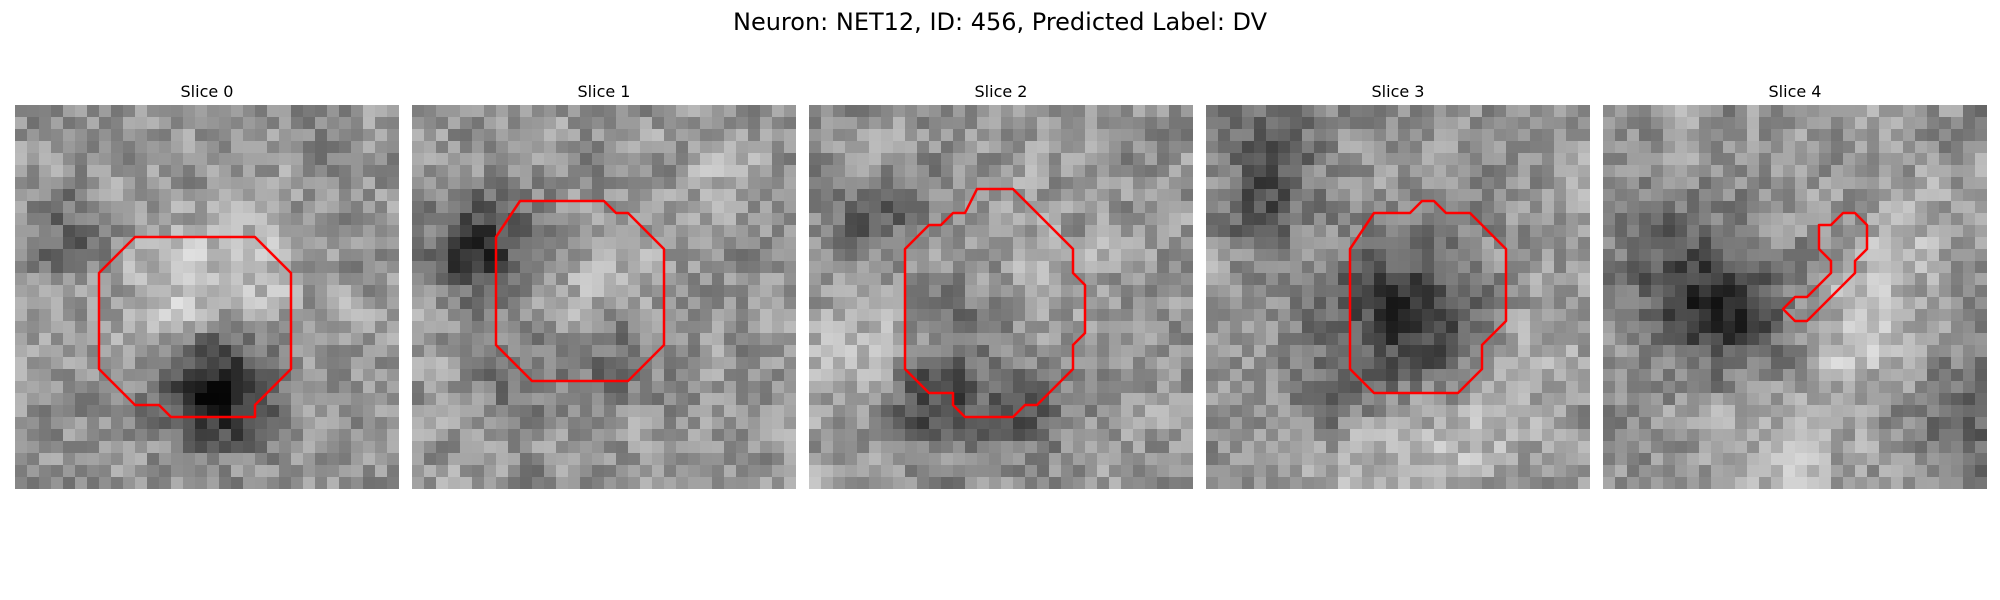  What do you see at coordinates (1001, 91) in the screenshot?
I see `slice-title: Slice 2` at bounding box center [1001, 91].